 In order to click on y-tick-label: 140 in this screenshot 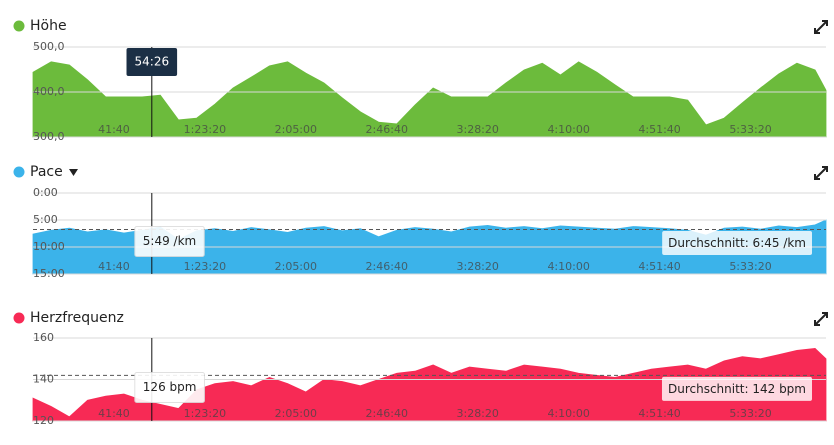, I will do `click(43, 379)`.